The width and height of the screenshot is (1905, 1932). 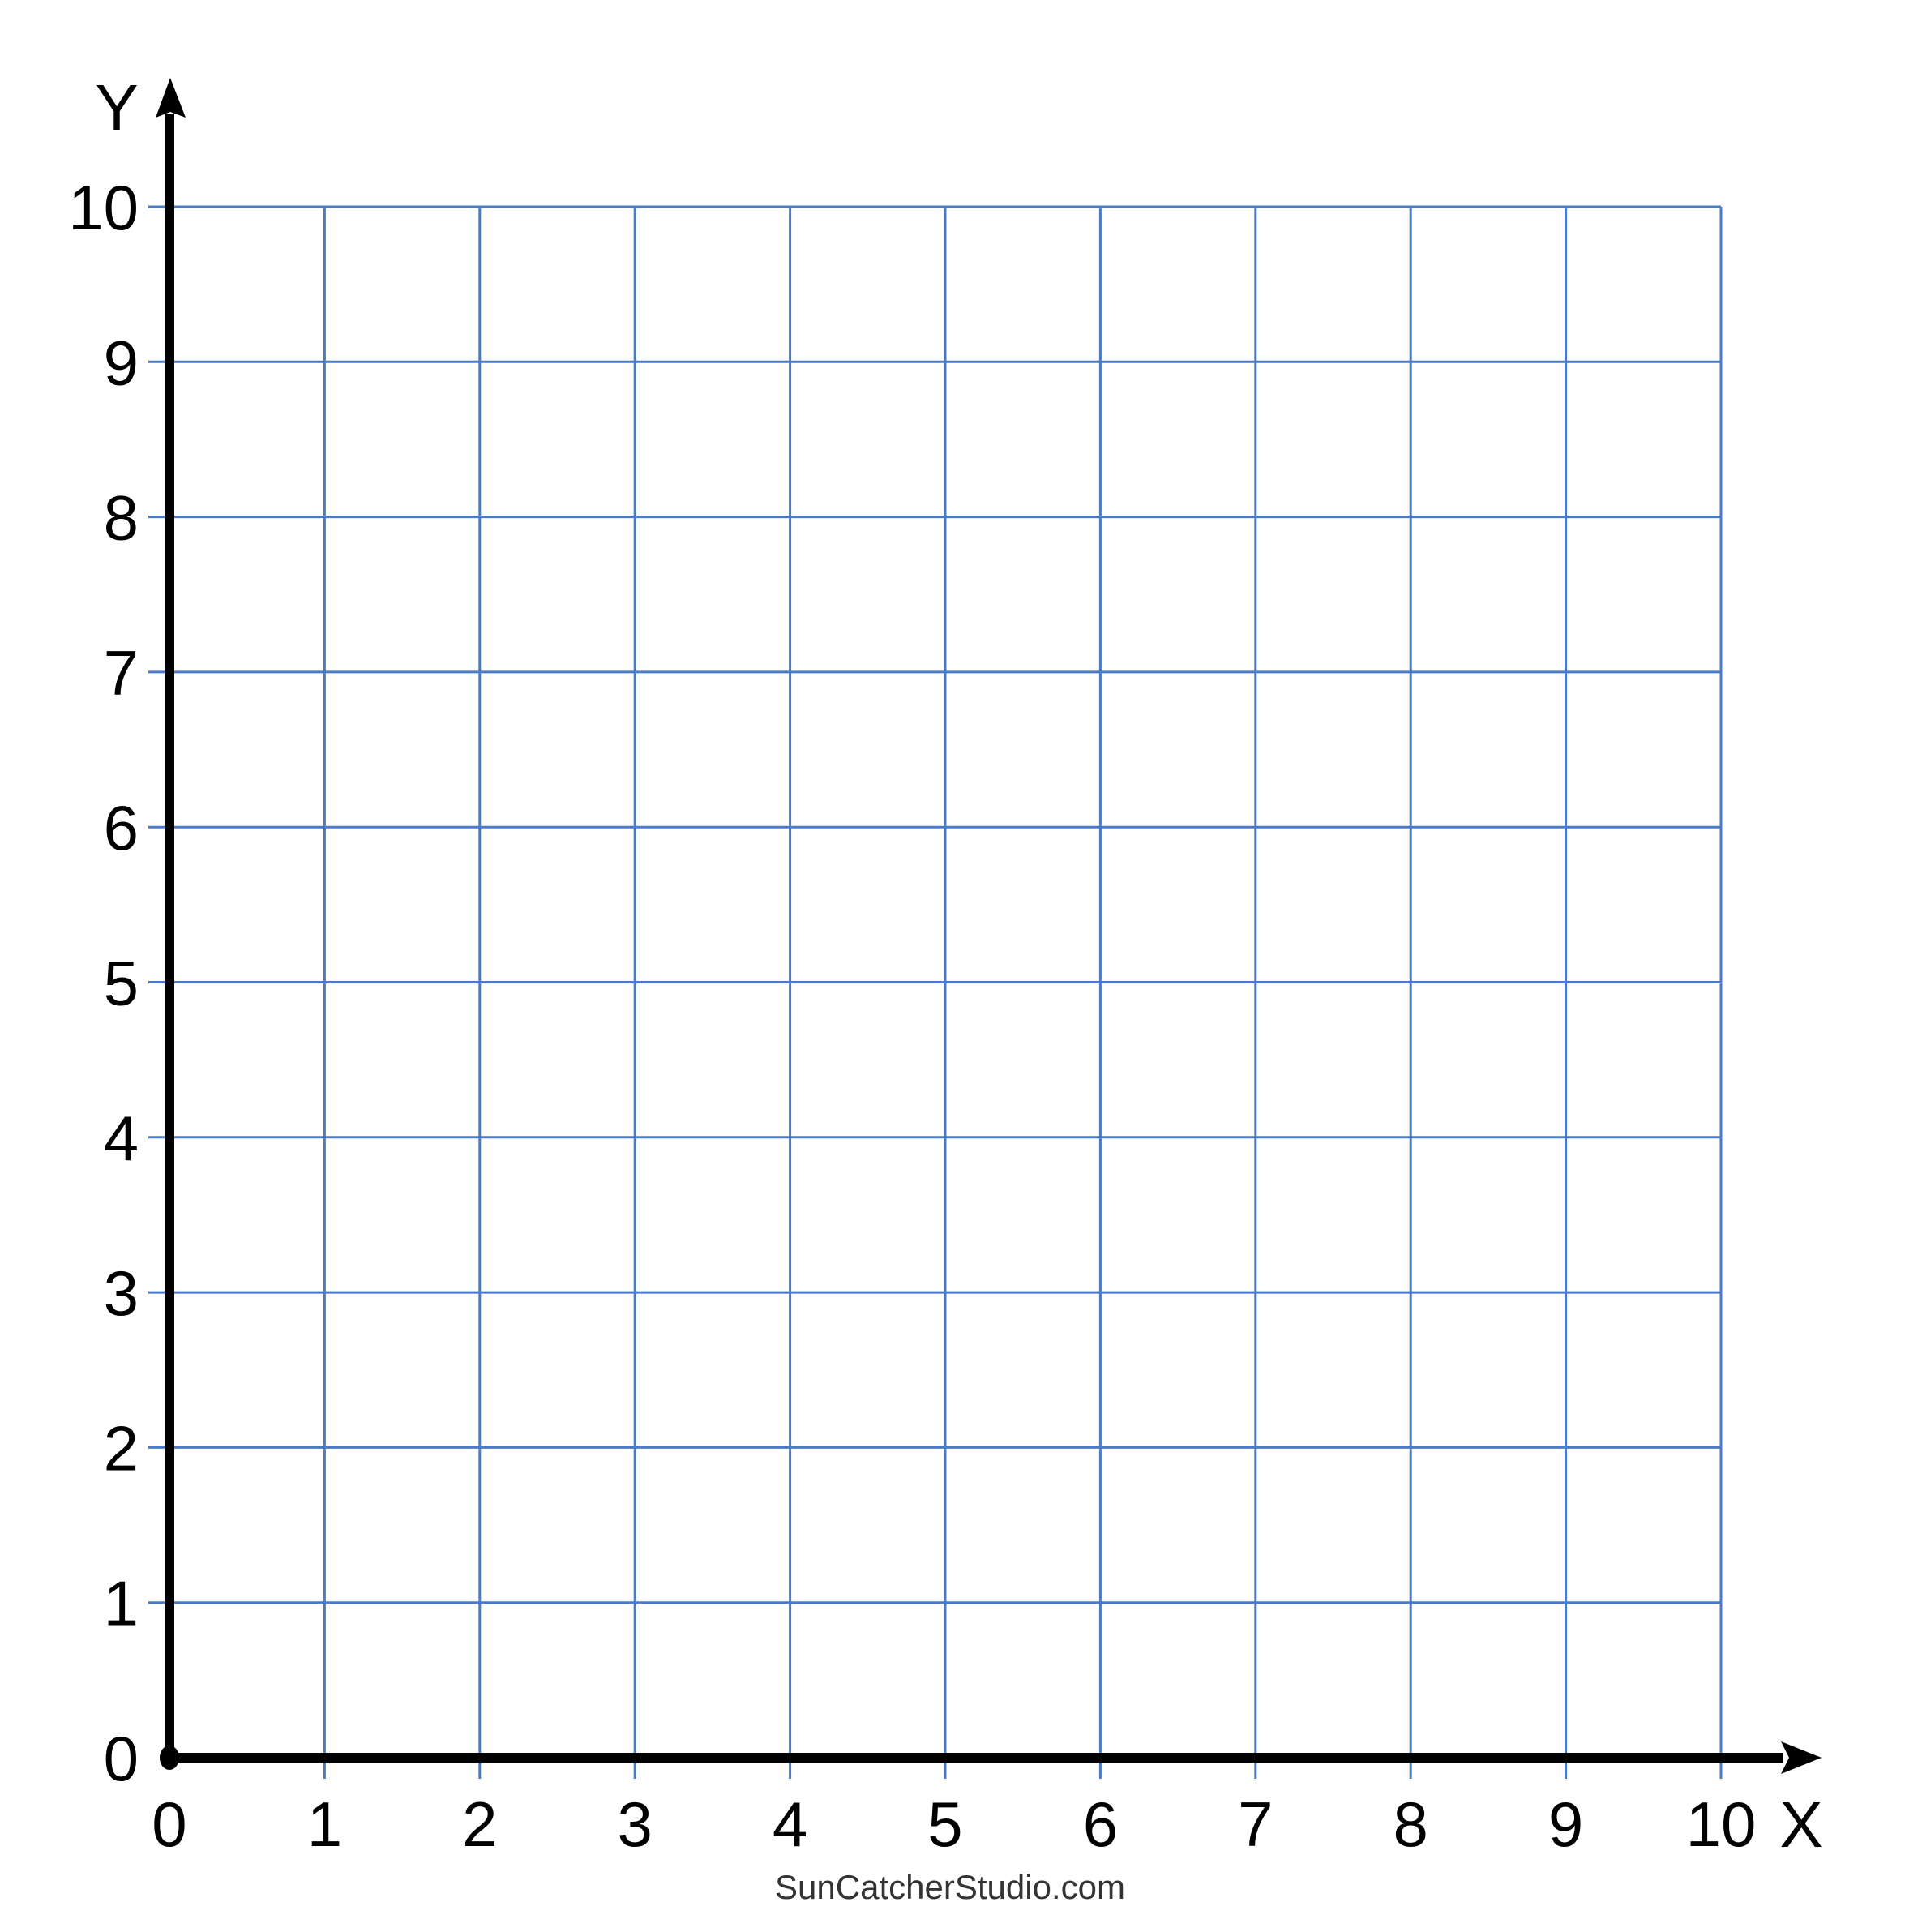 What do you see at coordinates (121, 1448) in the screenshot?
I see `y-tick-label: 2` at bounding box center [121, 1448].